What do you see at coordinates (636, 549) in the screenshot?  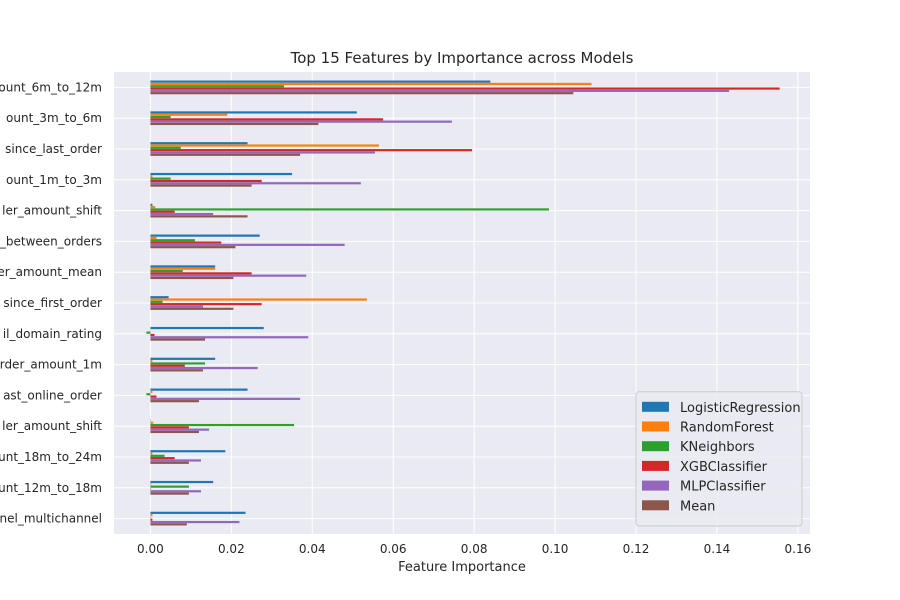 I see `x-tick-label: 0.12` at bounding box center [636, 549].